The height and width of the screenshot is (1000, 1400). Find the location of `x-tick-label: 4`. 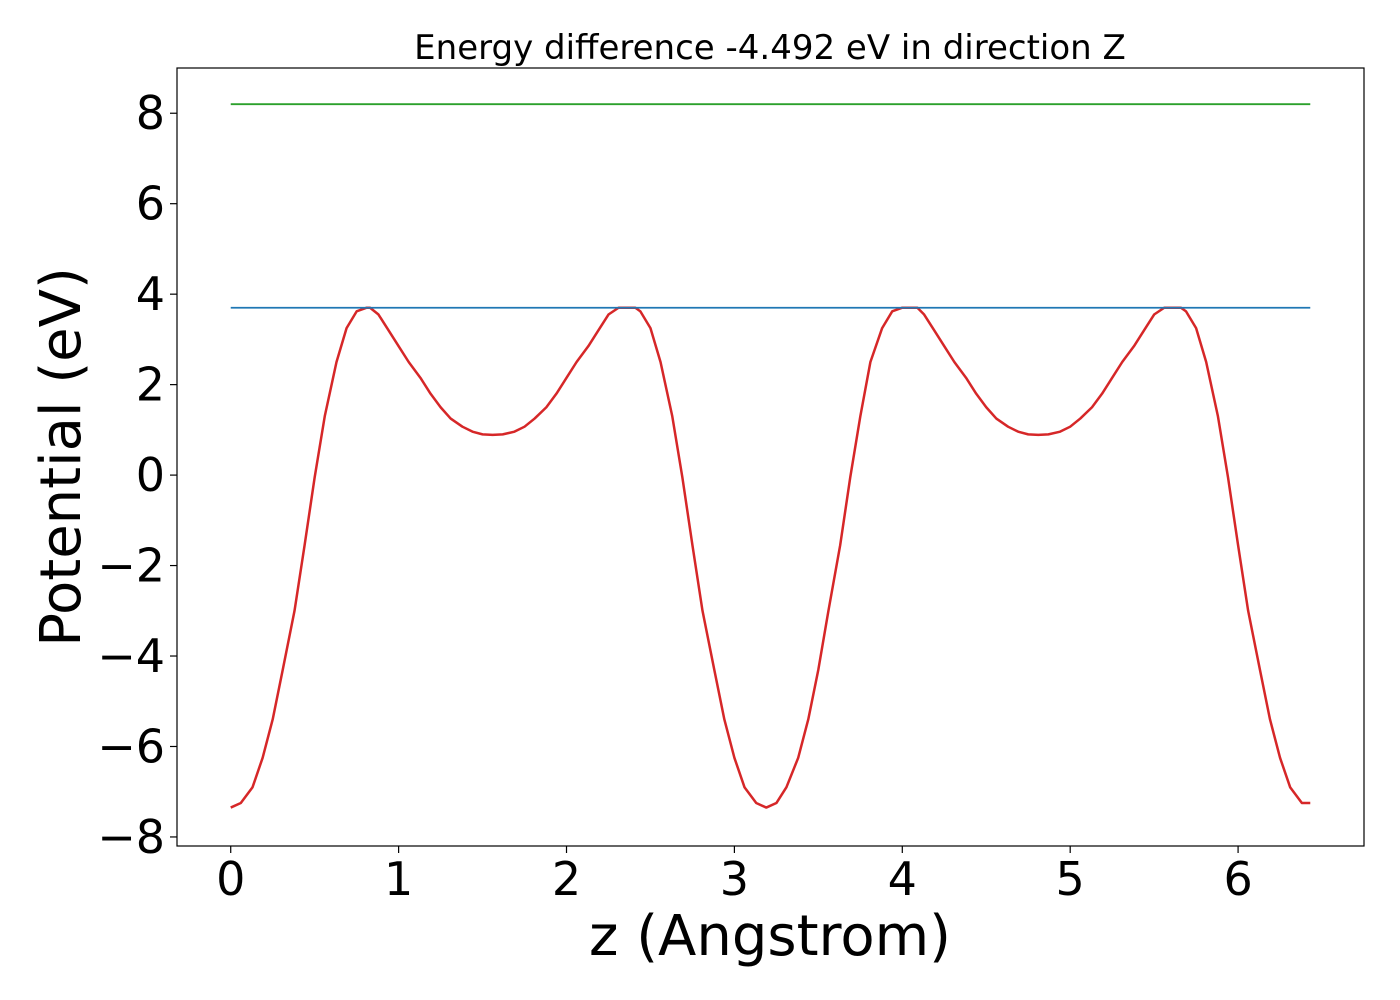

x-tick-label: 4 is located at coordinates (902, 879).